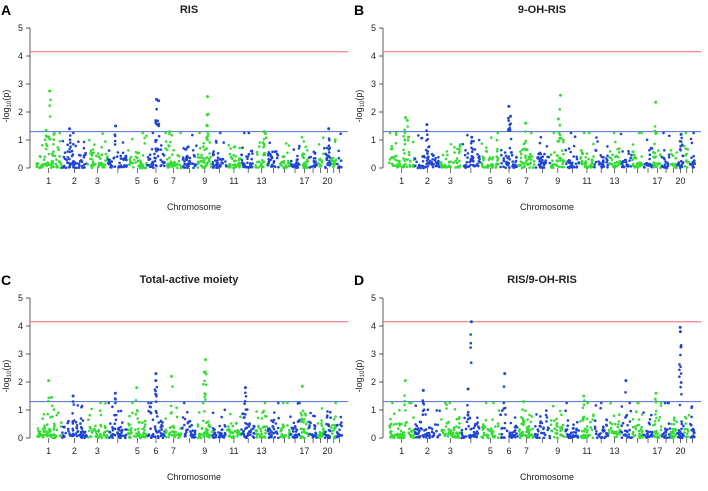 The width and height of the screenshot is (708, 491). What do you see at coordinates (20, 410) in the screenshot?
I see `y-tick-label: 1` at bounding box center [20, 410].